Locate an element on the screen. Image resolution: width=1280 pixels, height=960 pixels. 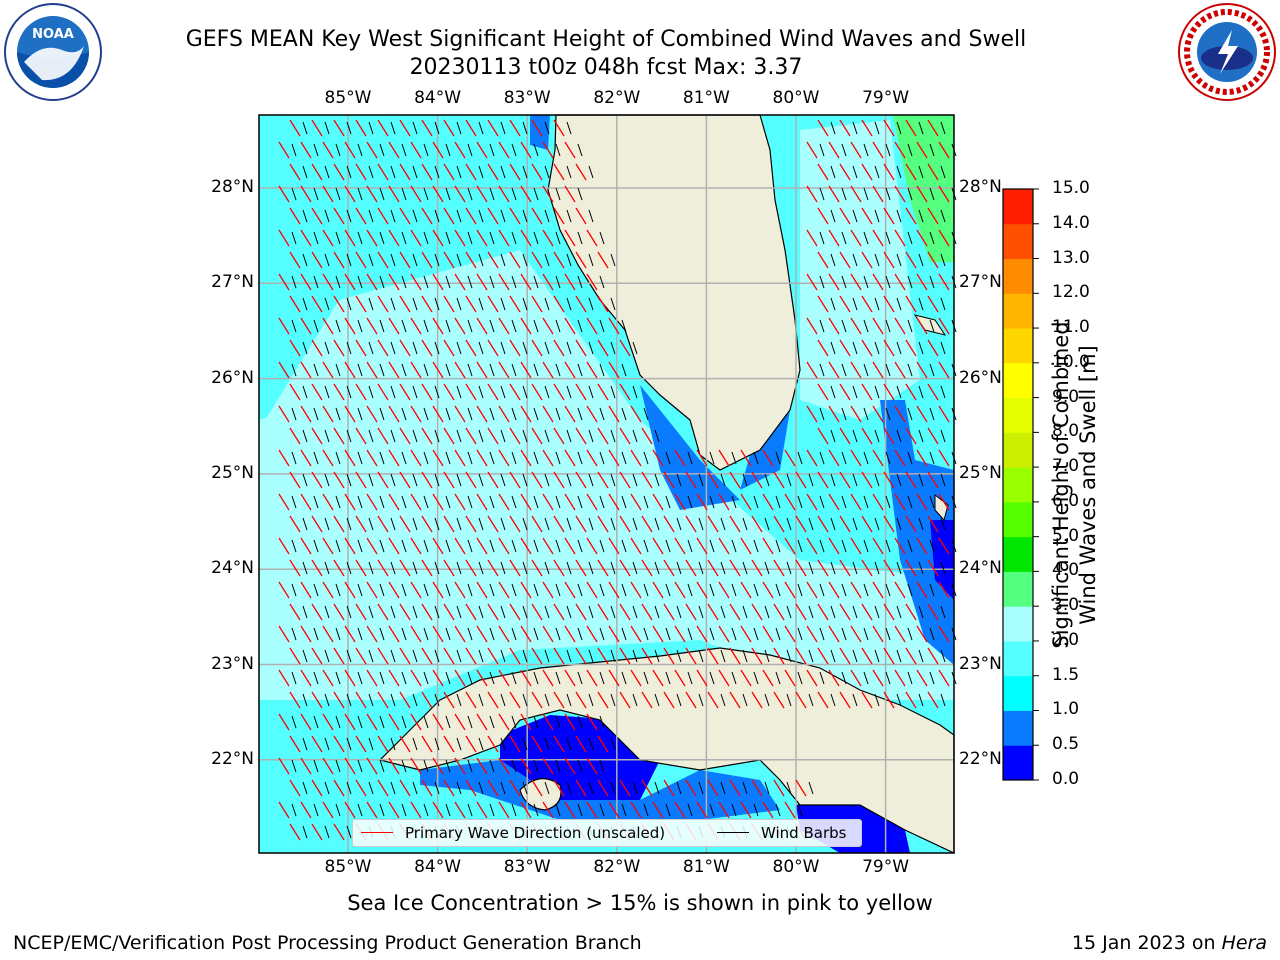
axis-tick-label: 27°N is located at coordinates (232, 282).